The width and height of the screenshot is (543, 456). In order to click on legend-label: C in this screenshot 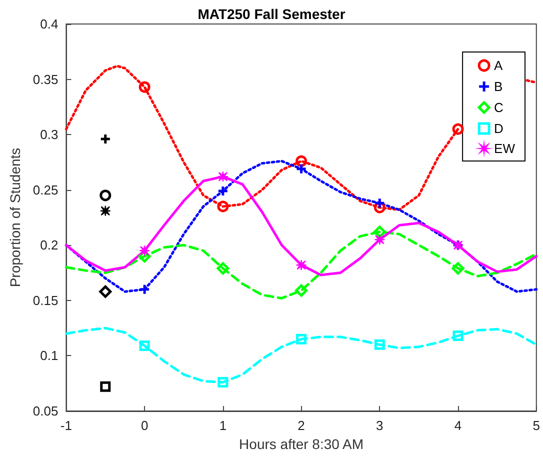, I will do `click(499, 107)`.